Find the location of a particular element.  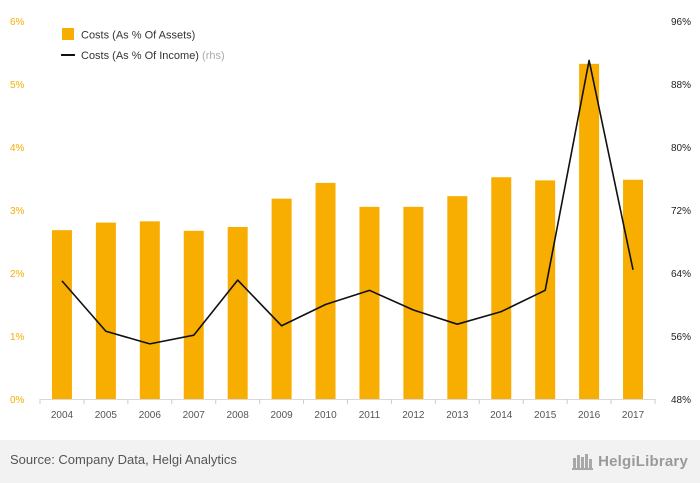

x-tick-label: 2017 is located at coordinates (633, 415).